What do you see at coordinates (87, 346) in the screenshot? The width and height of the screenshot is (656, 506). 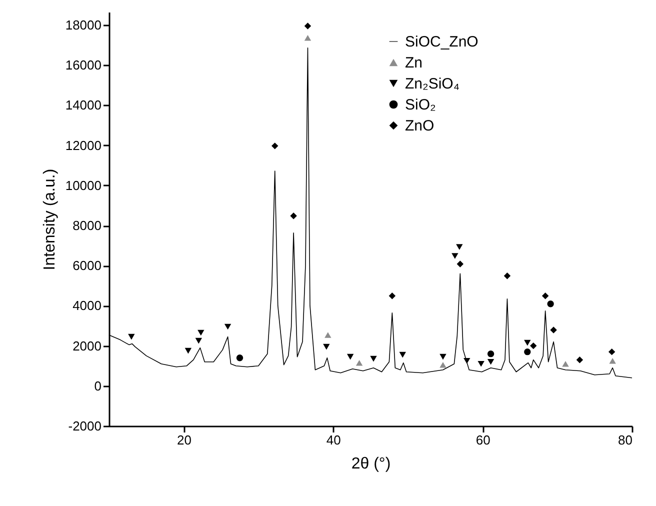 I see `y-tick-label: 2000` at bounding box center [87, 346].